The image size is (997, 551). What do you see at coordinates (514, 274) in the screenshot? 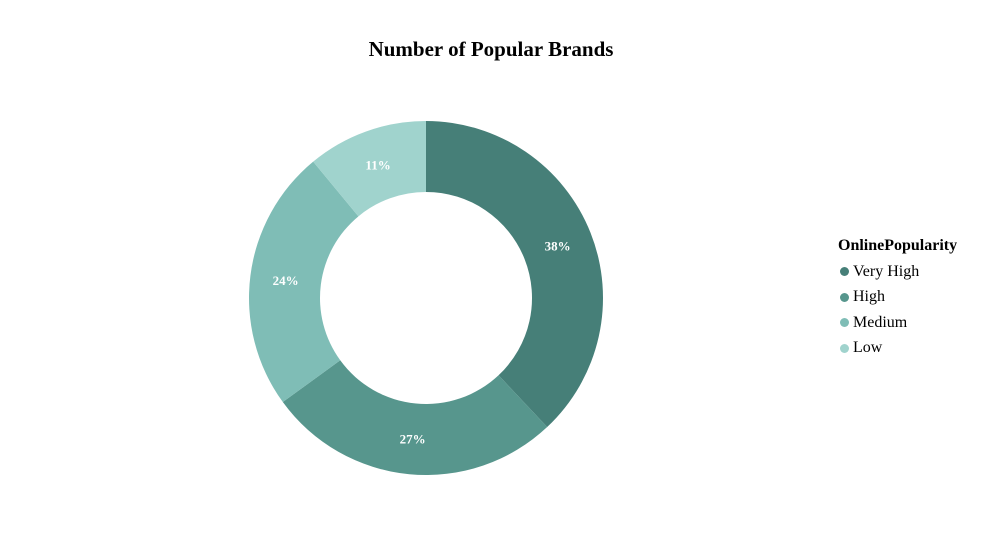
I see `donut-slice-very-high` at bounding box center [514, 274].